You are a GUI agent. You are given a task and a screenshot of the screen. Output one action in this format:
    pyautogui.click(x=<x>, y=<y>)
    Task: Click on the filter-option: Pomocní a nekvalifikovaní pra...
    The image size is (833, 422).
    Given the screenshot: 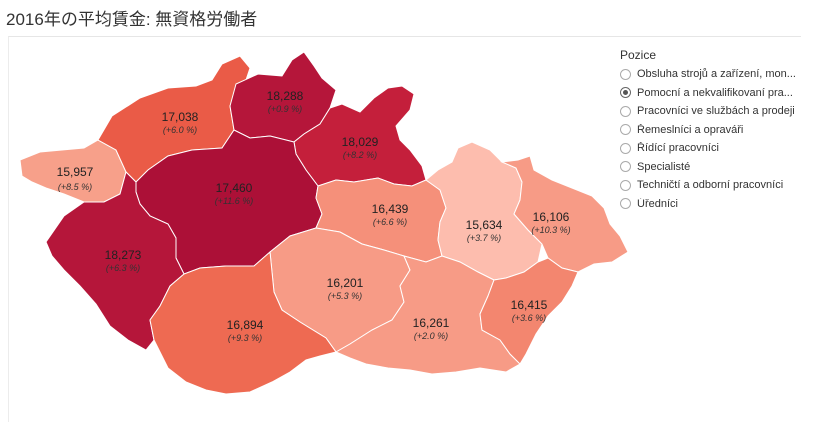 What is the action you would take?
    pyautogui.click(x=723, y=93)
    